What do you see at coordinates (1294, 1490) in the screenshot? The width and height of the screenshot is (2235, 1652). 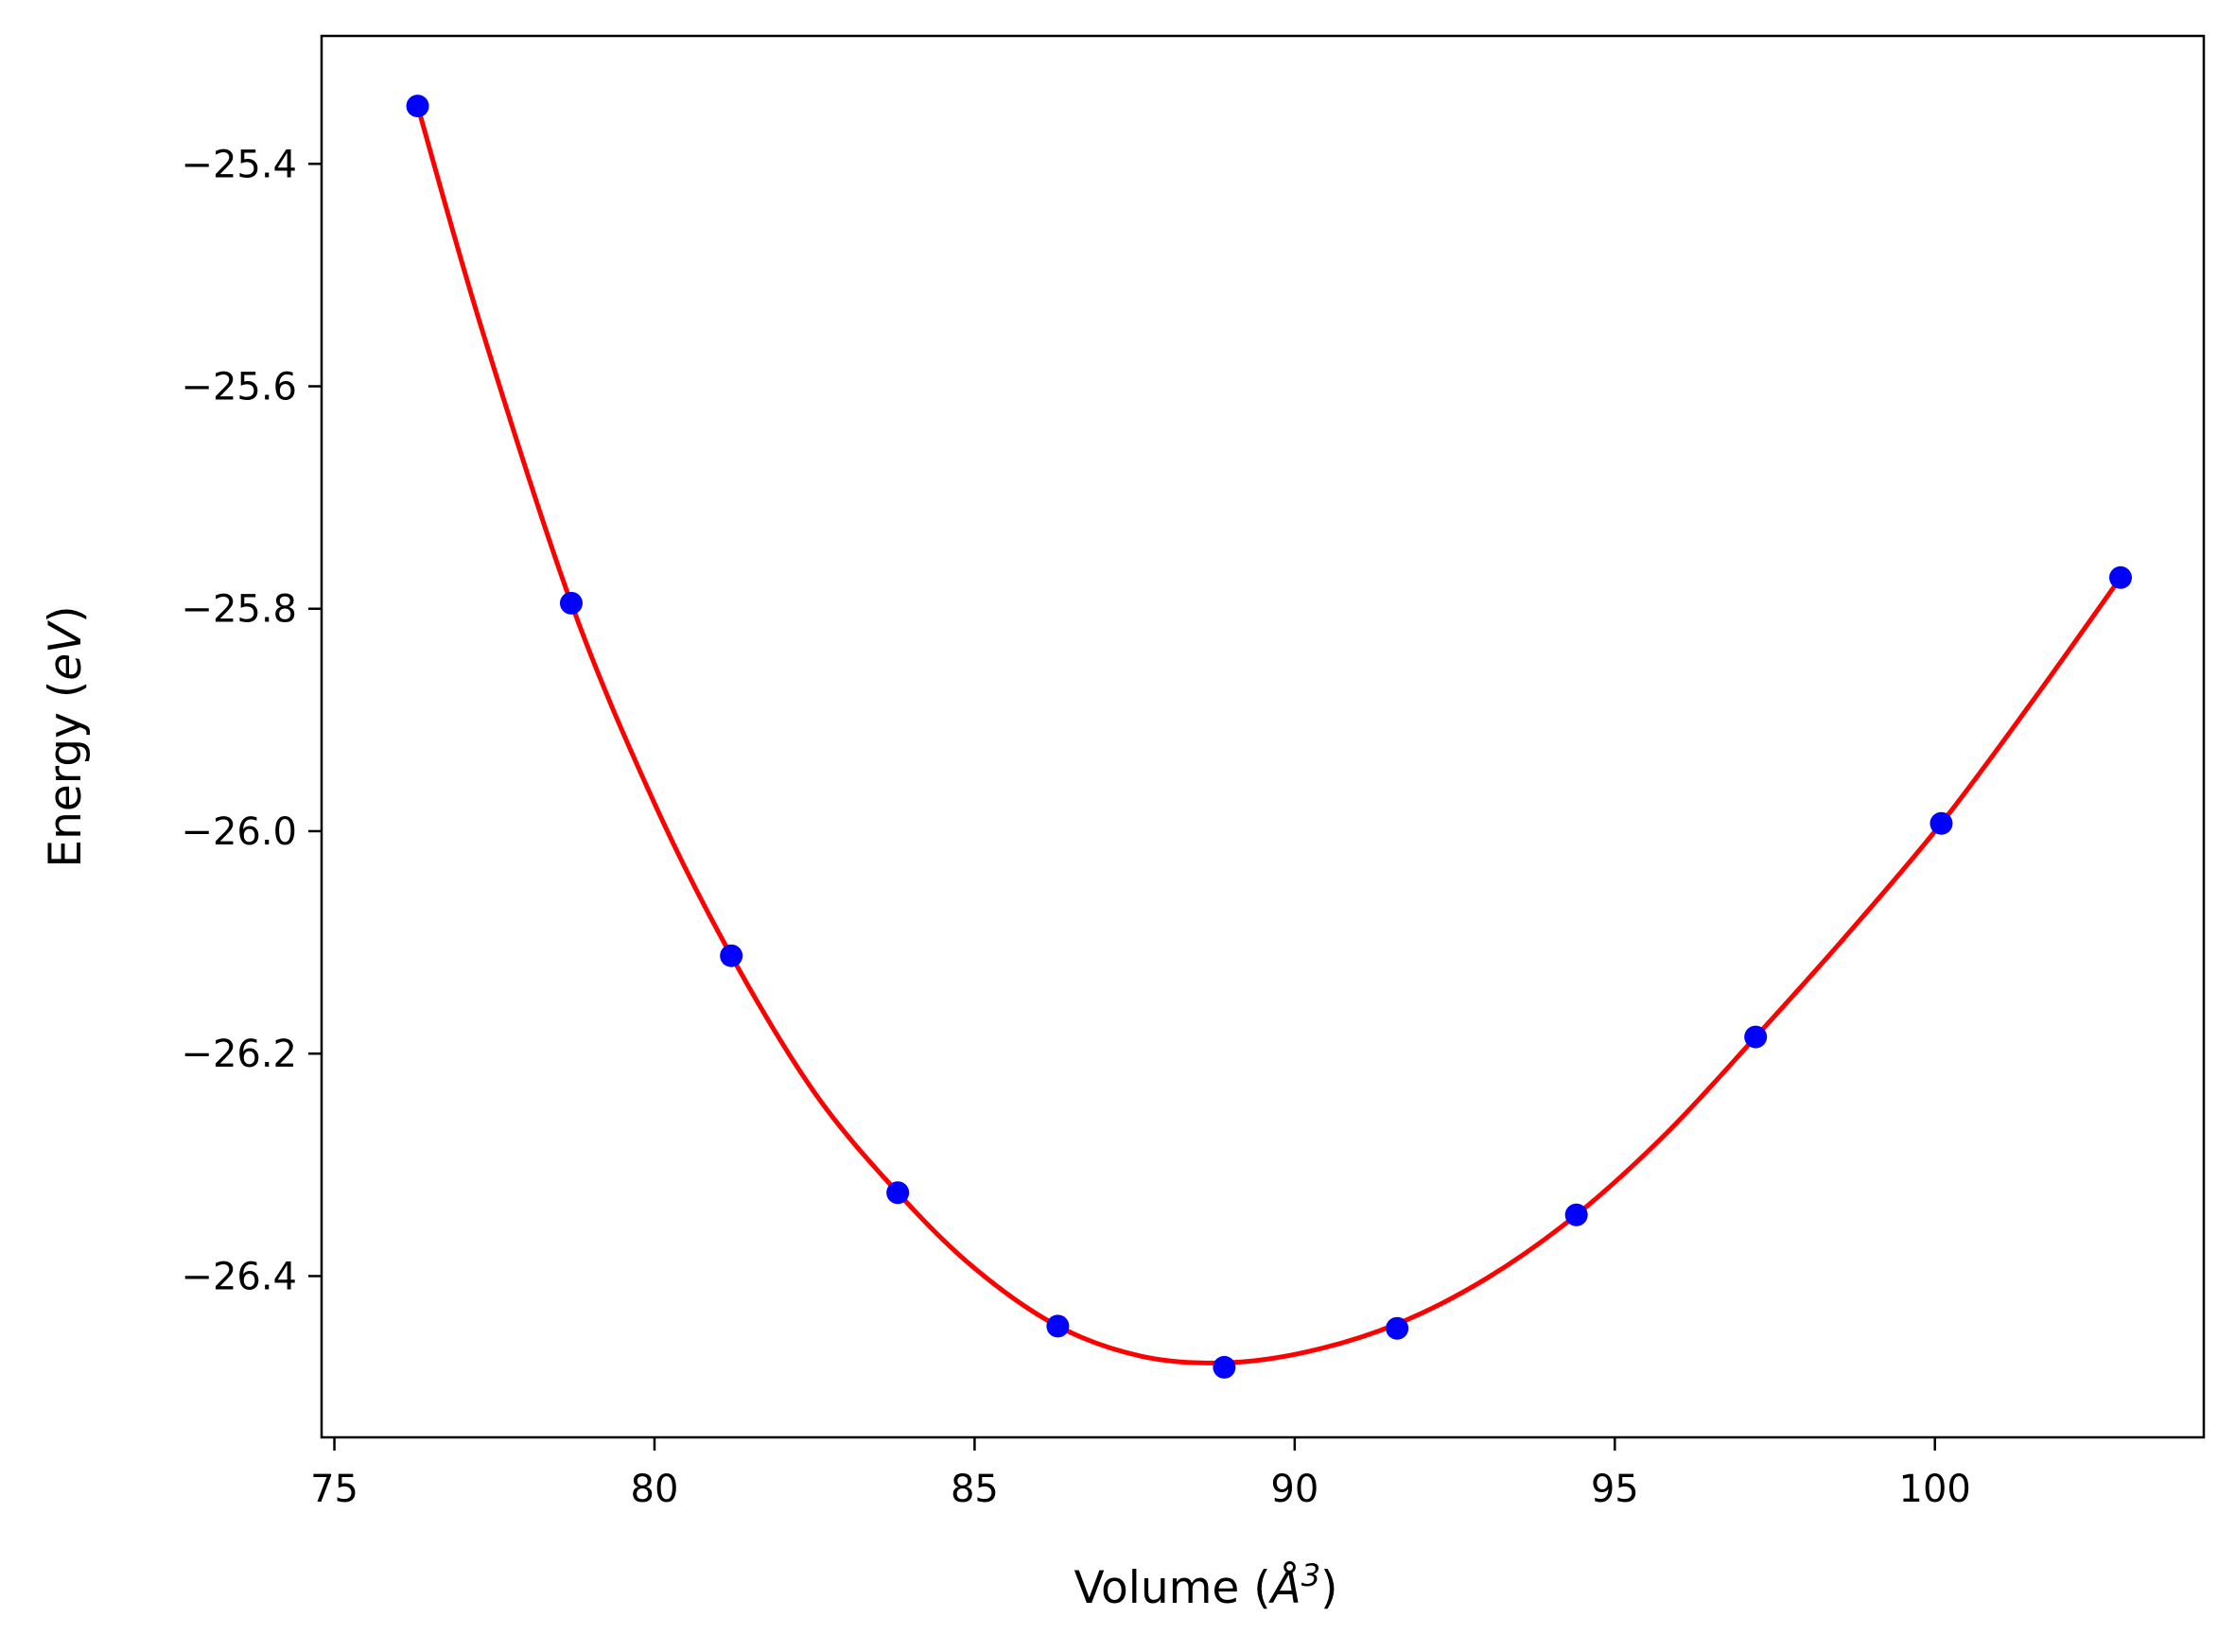 I see `x-tick-label: 90` at bounding box center [1294, 1490].